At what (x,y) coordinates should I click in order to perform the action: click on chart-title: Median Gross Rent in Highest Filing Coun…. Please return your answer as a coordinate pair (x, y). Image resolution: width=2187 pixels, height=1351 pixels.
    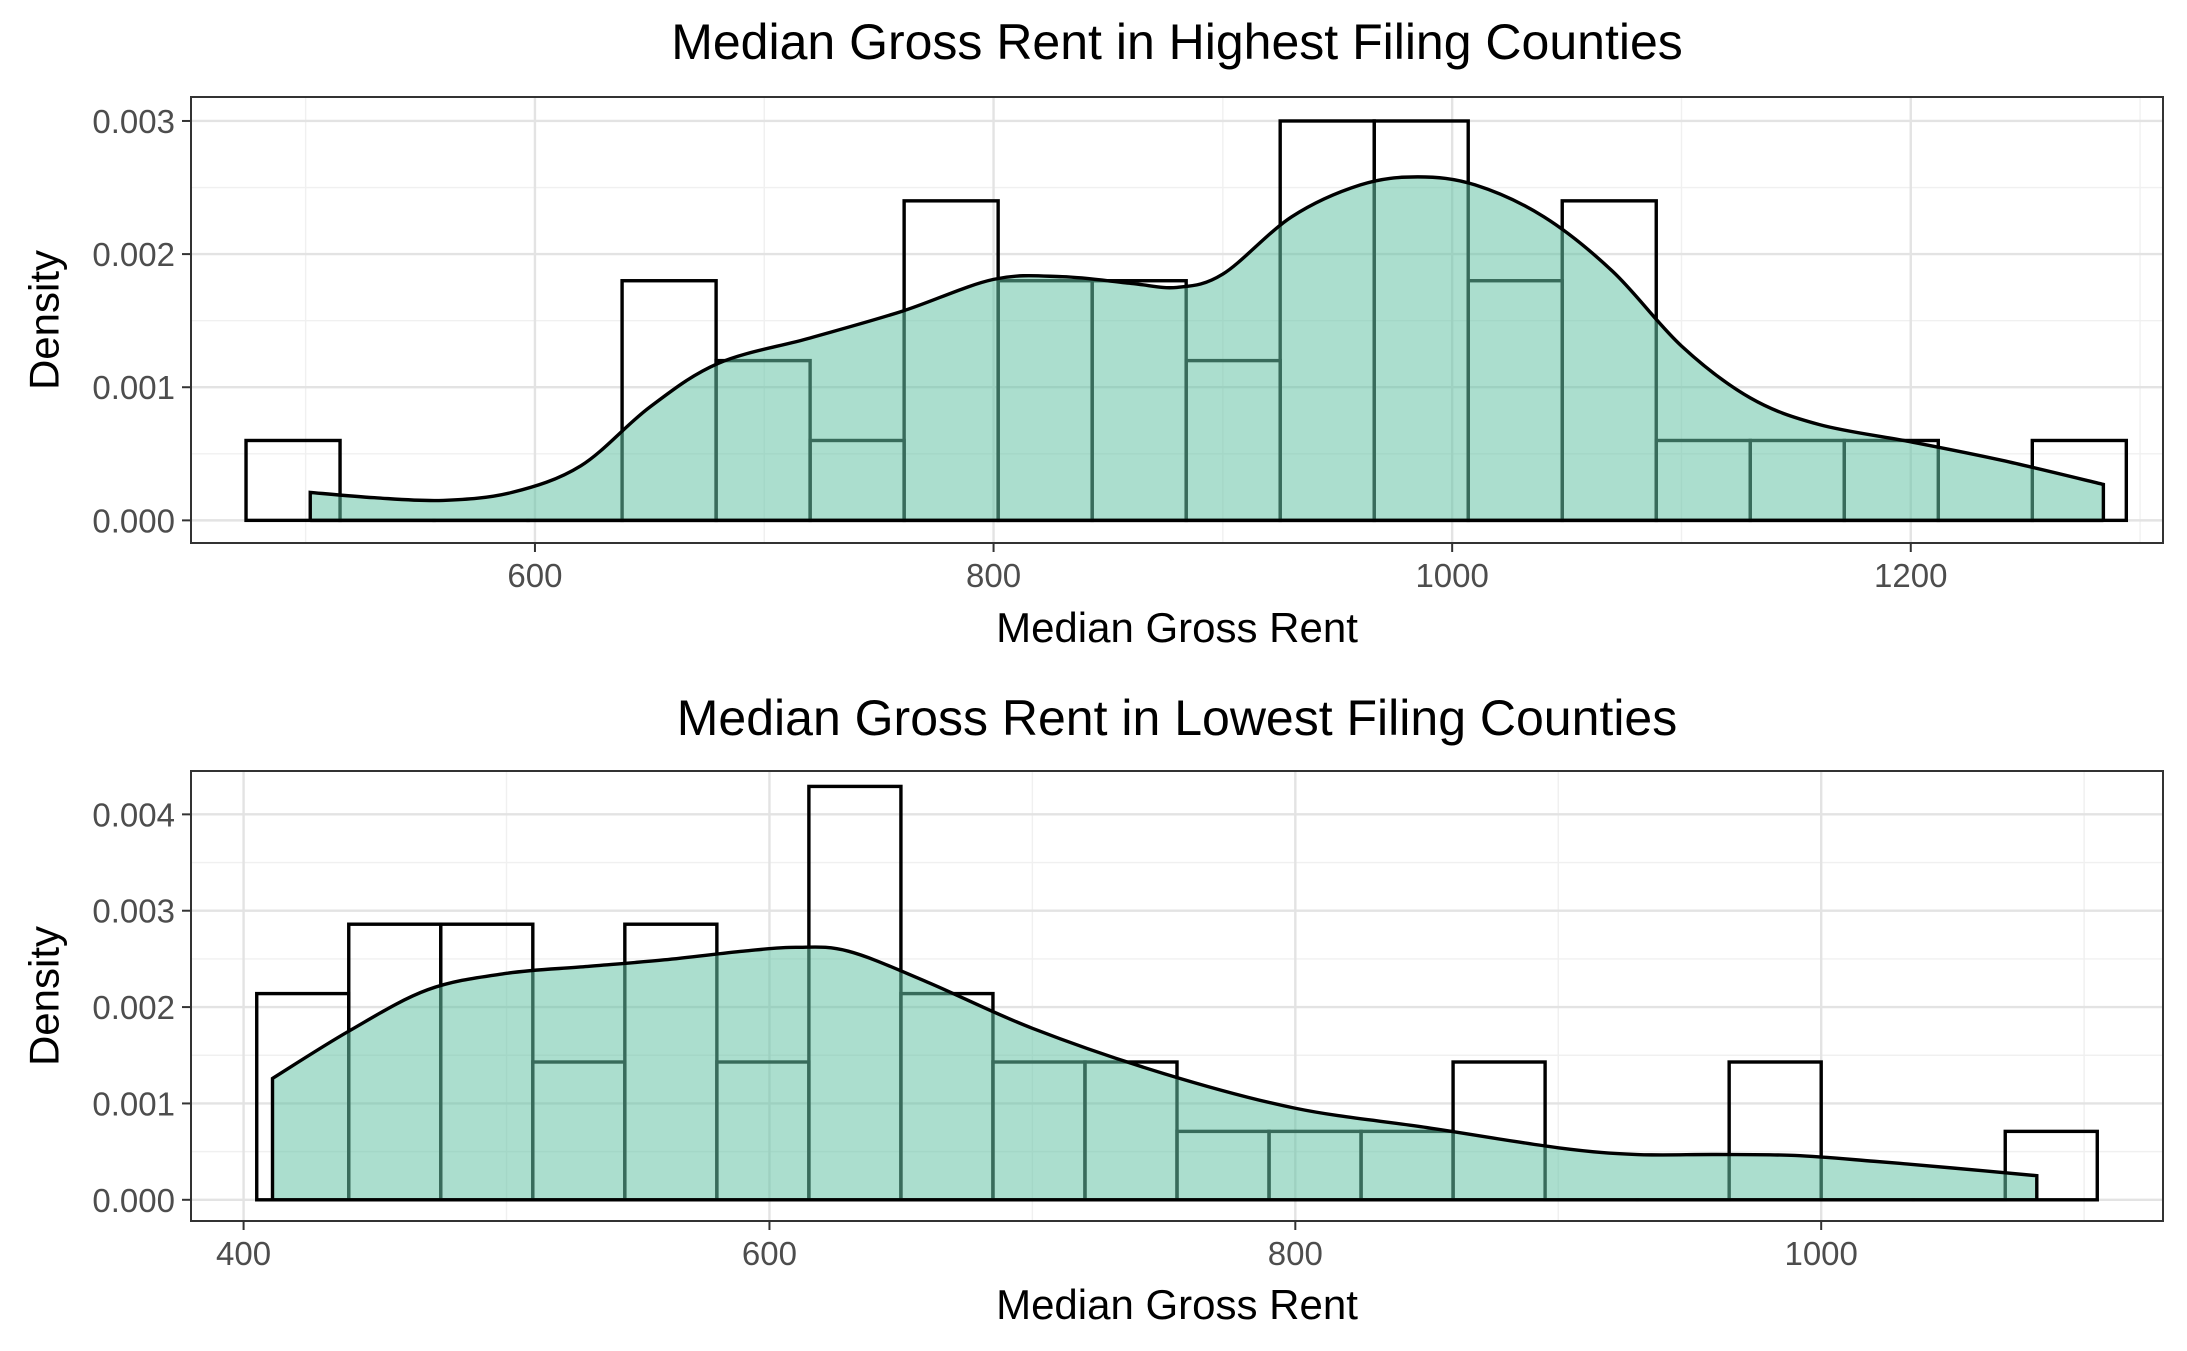
    Looking at the image, I should click on (1177, 42).